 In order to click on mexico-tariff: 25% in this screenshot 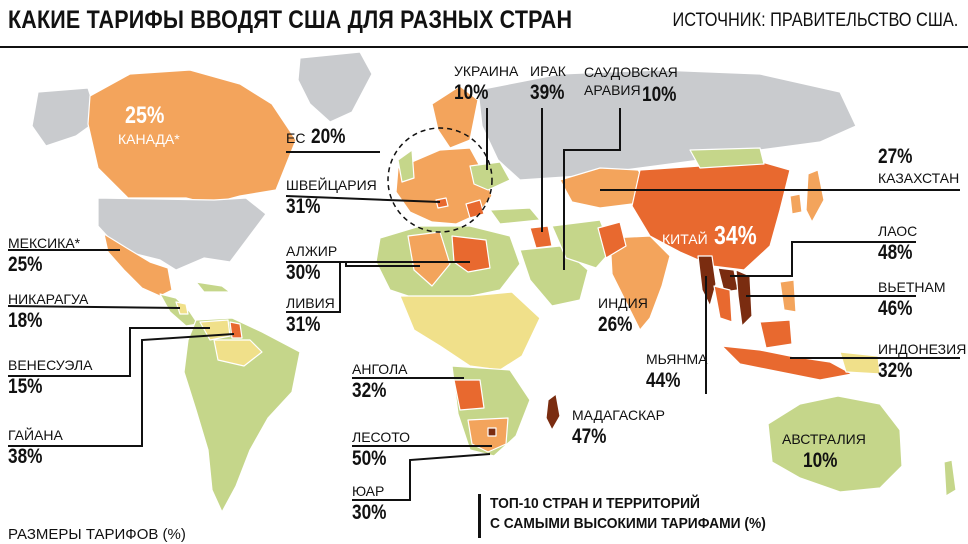, I will do `click(25, 264)`.